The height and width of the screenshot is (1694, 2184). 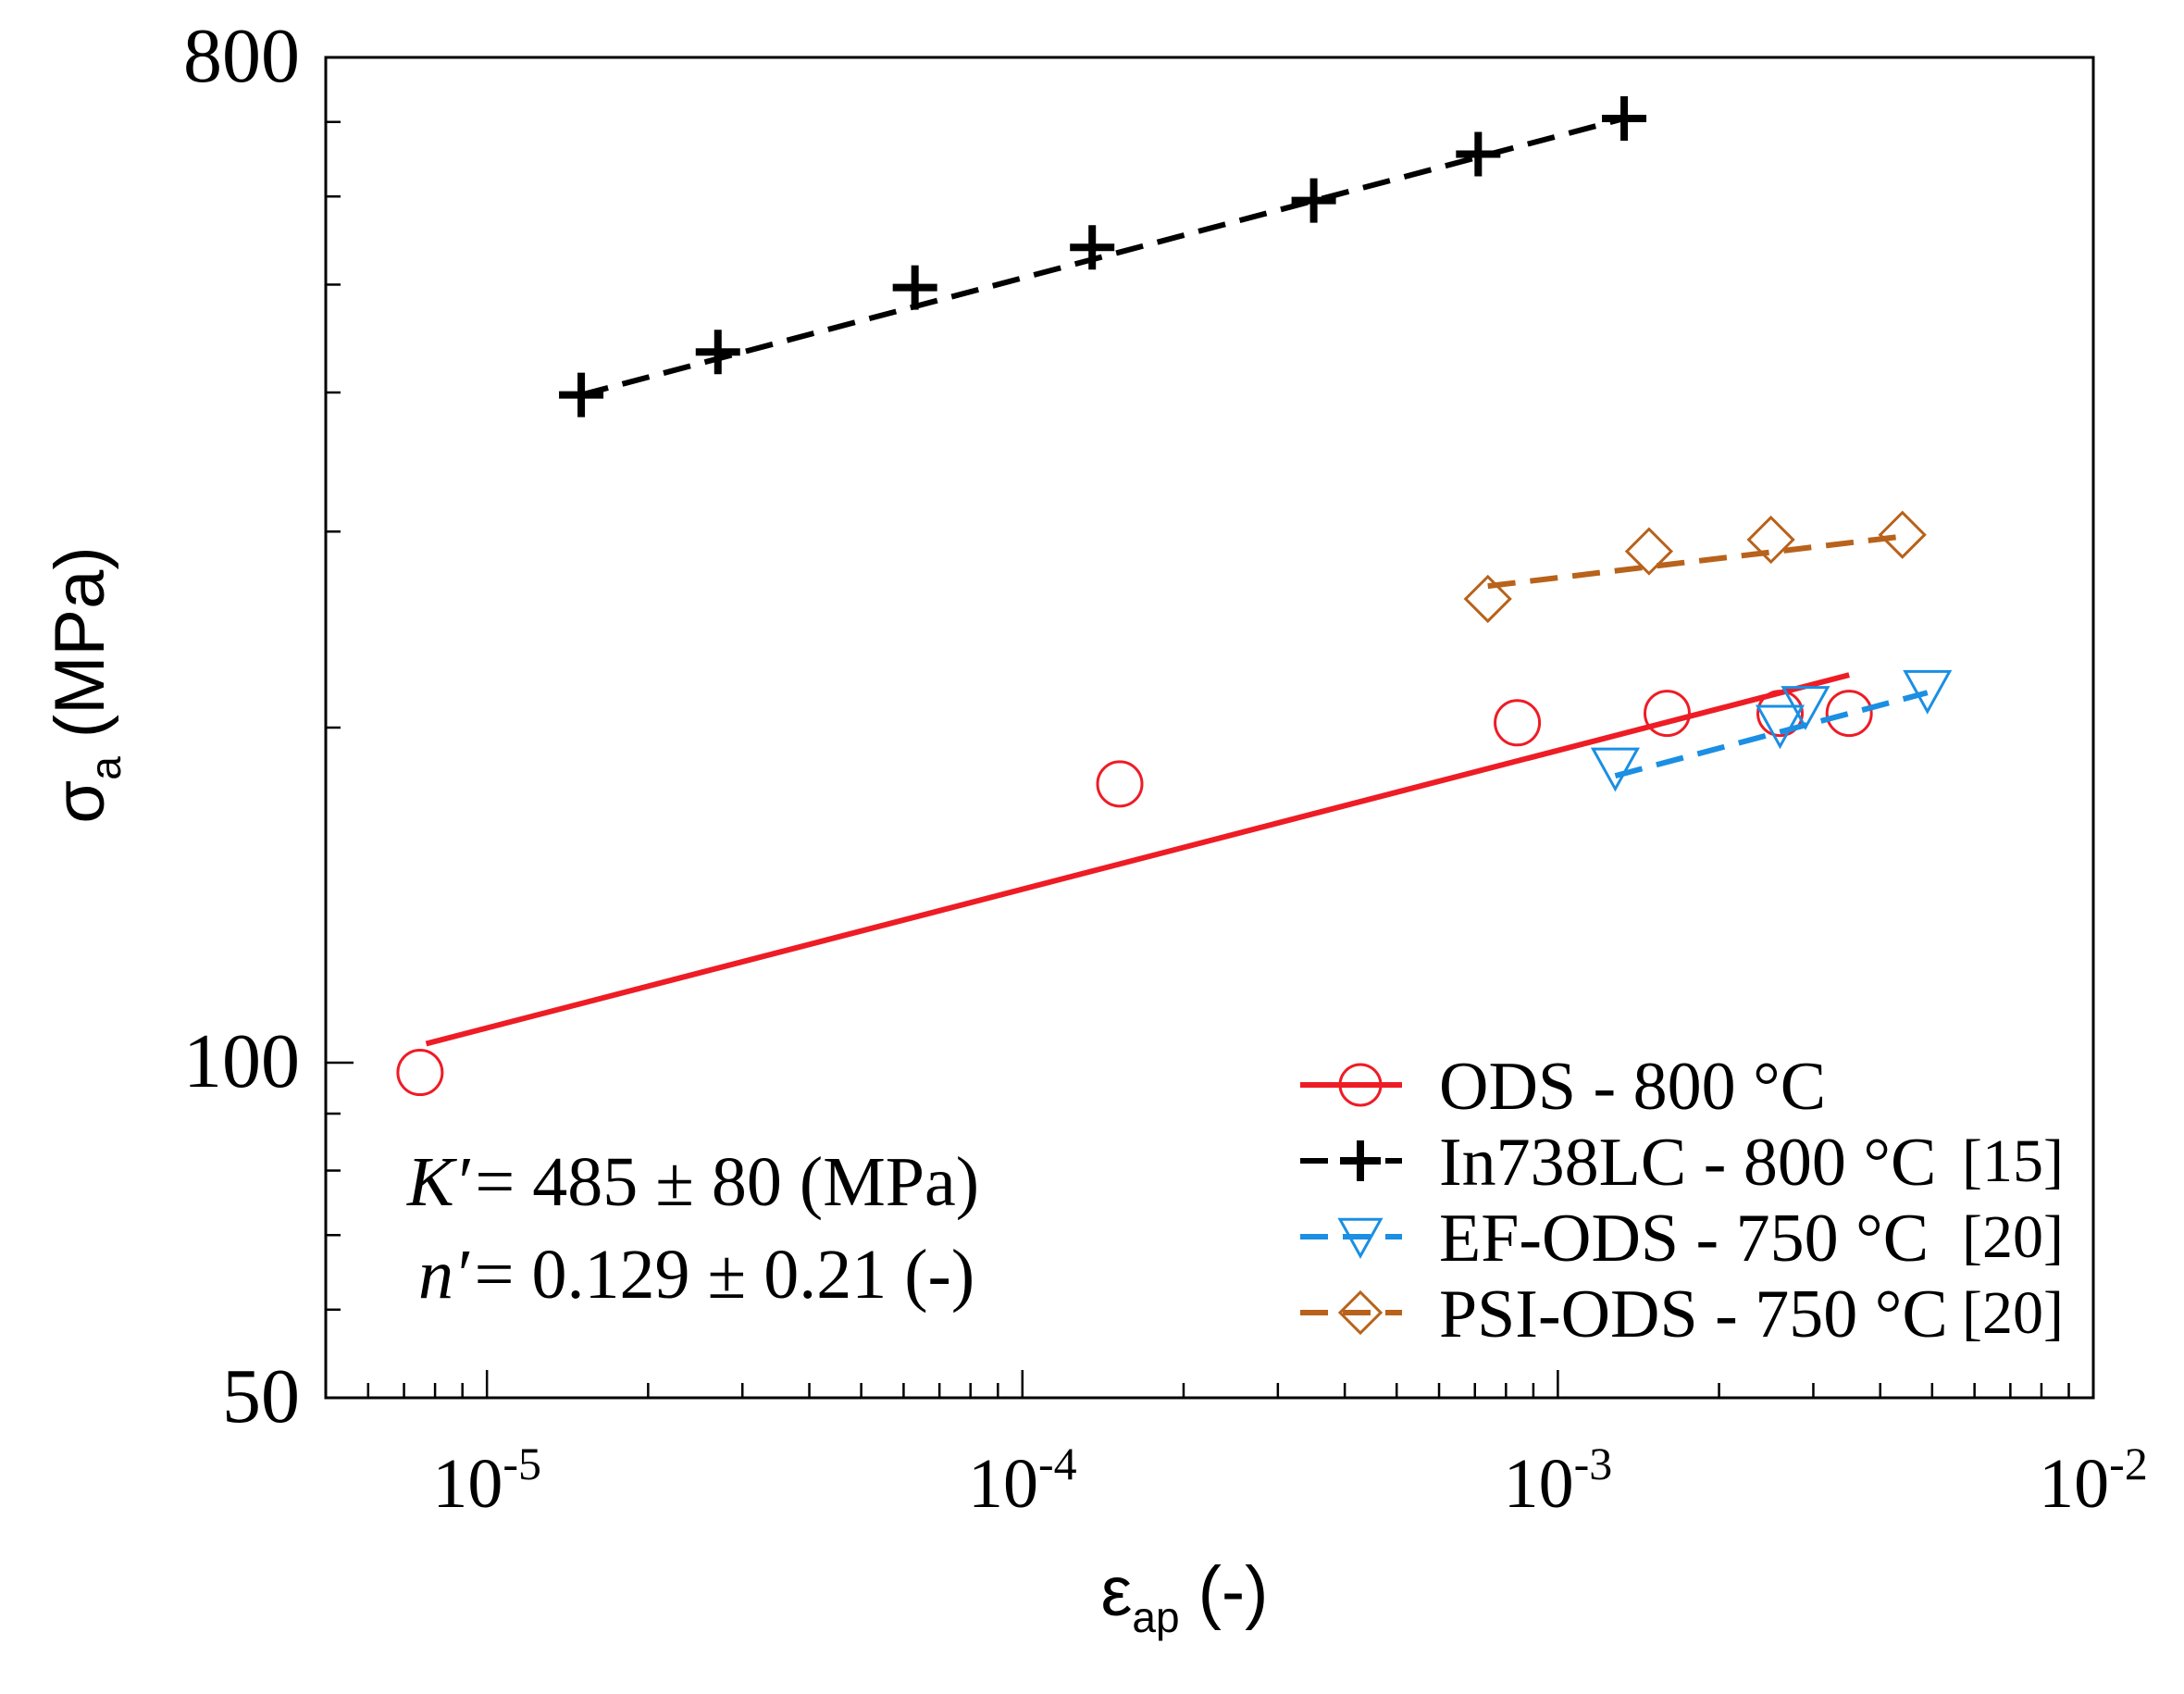 I want to click on y-tick-label: 100, so click(x=241, y=1061).